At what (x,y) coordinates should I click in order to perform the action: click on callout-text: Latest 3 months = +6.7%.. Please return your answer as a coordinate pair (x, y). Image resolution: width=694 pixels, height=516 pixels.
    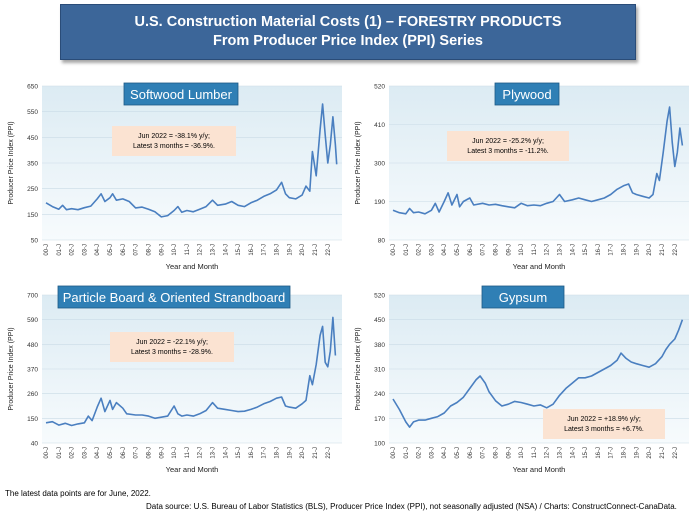
    Looking at the image, I should click on (604, 429).